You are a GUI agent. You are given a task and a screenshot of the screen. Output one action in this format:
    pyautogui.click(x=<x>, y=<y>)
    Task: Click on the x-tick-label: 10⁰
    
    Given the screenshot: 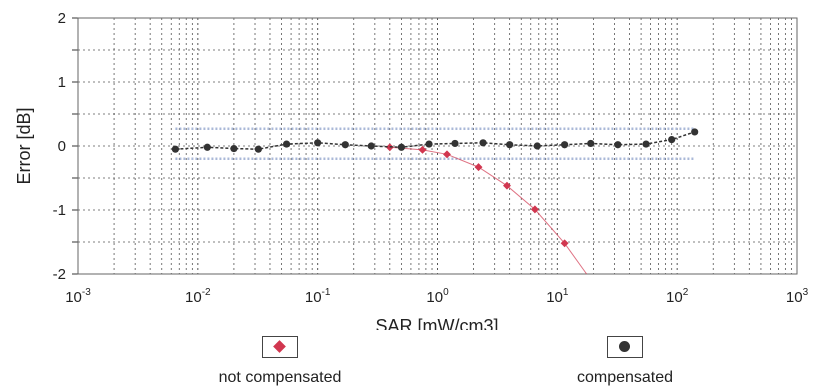 What is the action you would take?
    pyautogui.click(x=437, y=296)
    